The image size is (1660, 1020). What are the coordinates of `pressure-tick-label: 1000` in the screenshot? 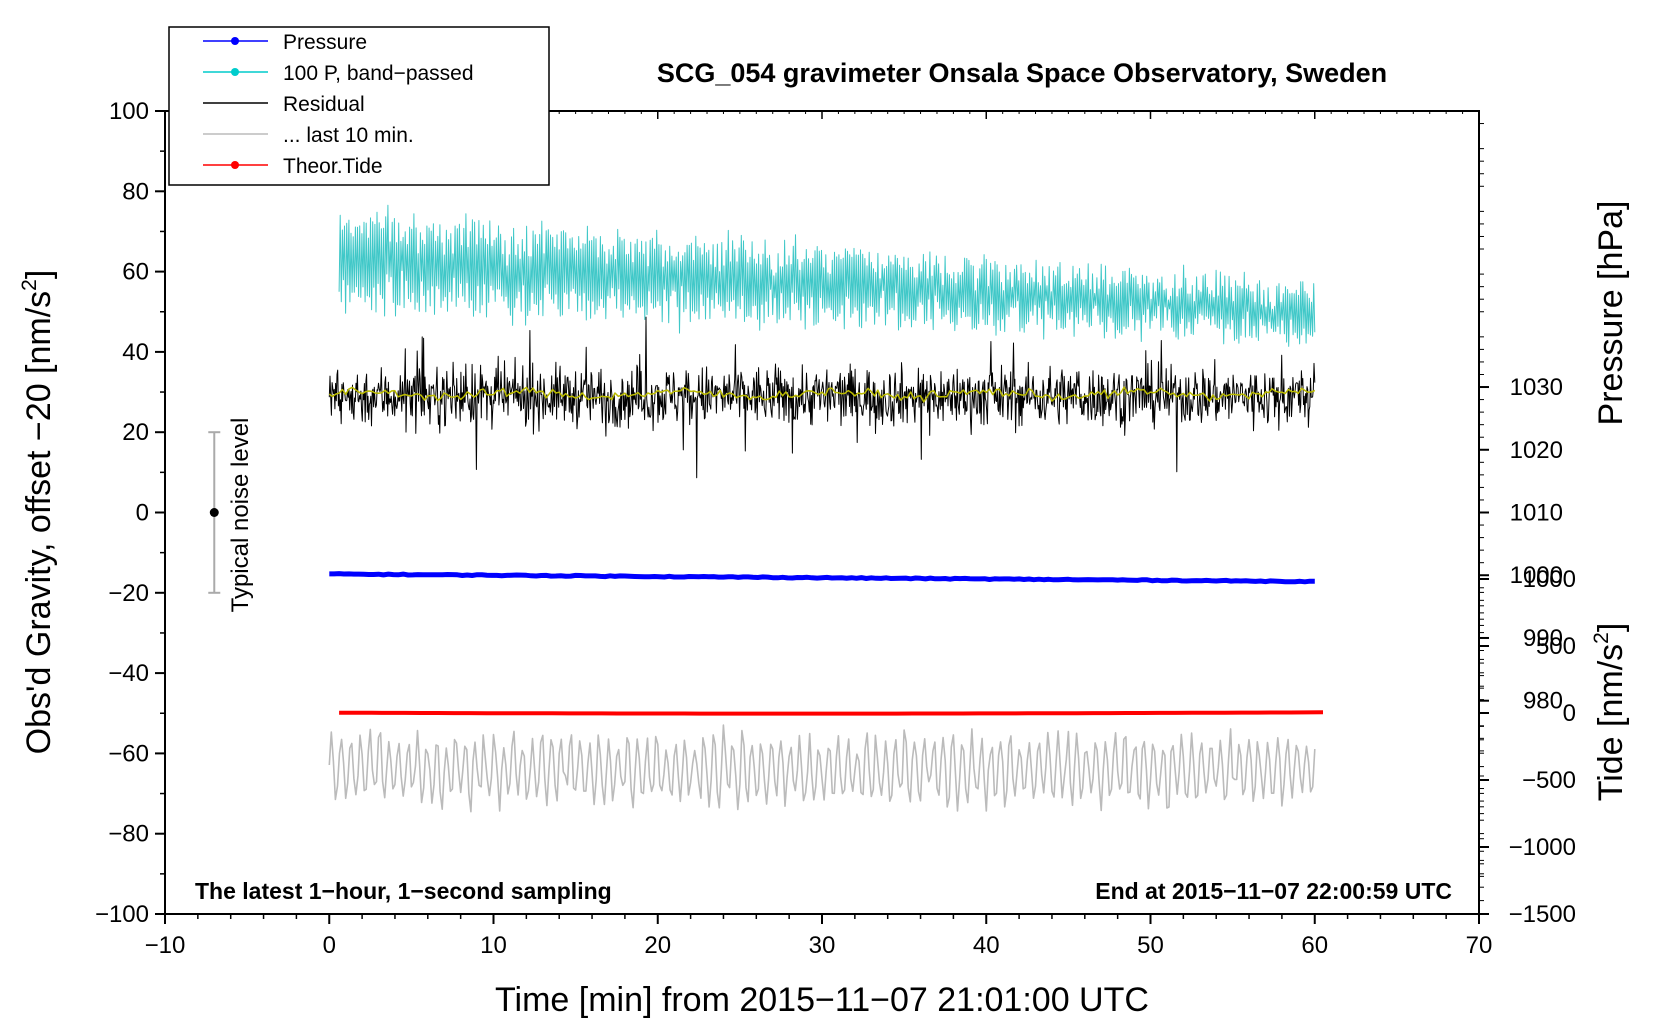 It's located at (1536, 575).